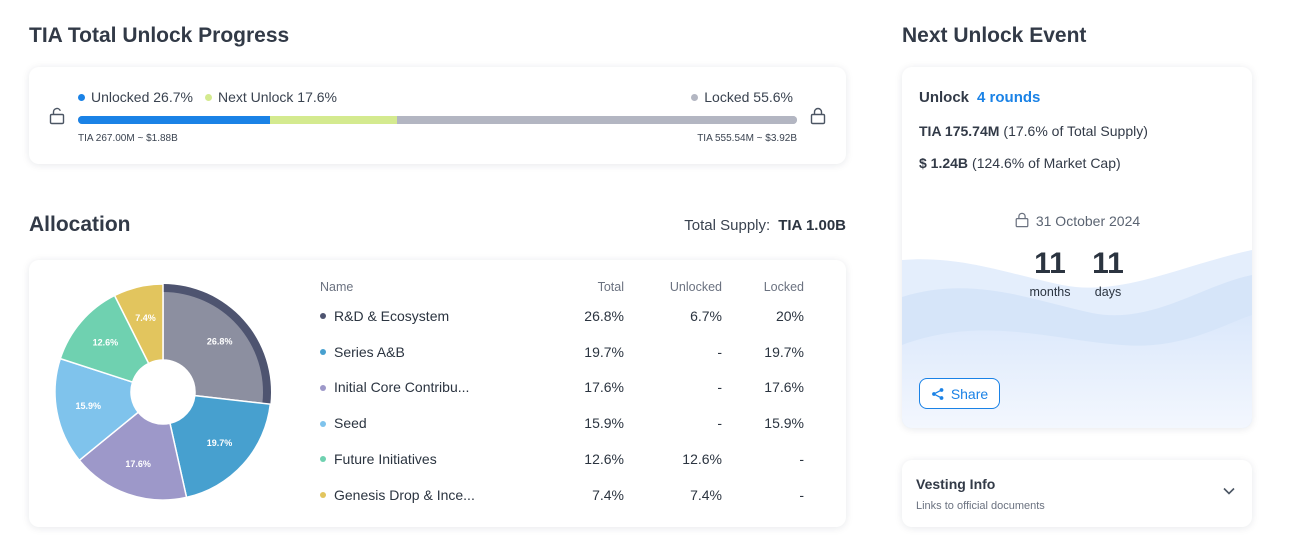 The height and width of the screenshot is (541, 1292). What do you see at coordinates (562, 423) in the screenshot?
I see `table-row: Seed 15.9% - 15.9%` at bounding box center [562, 423].